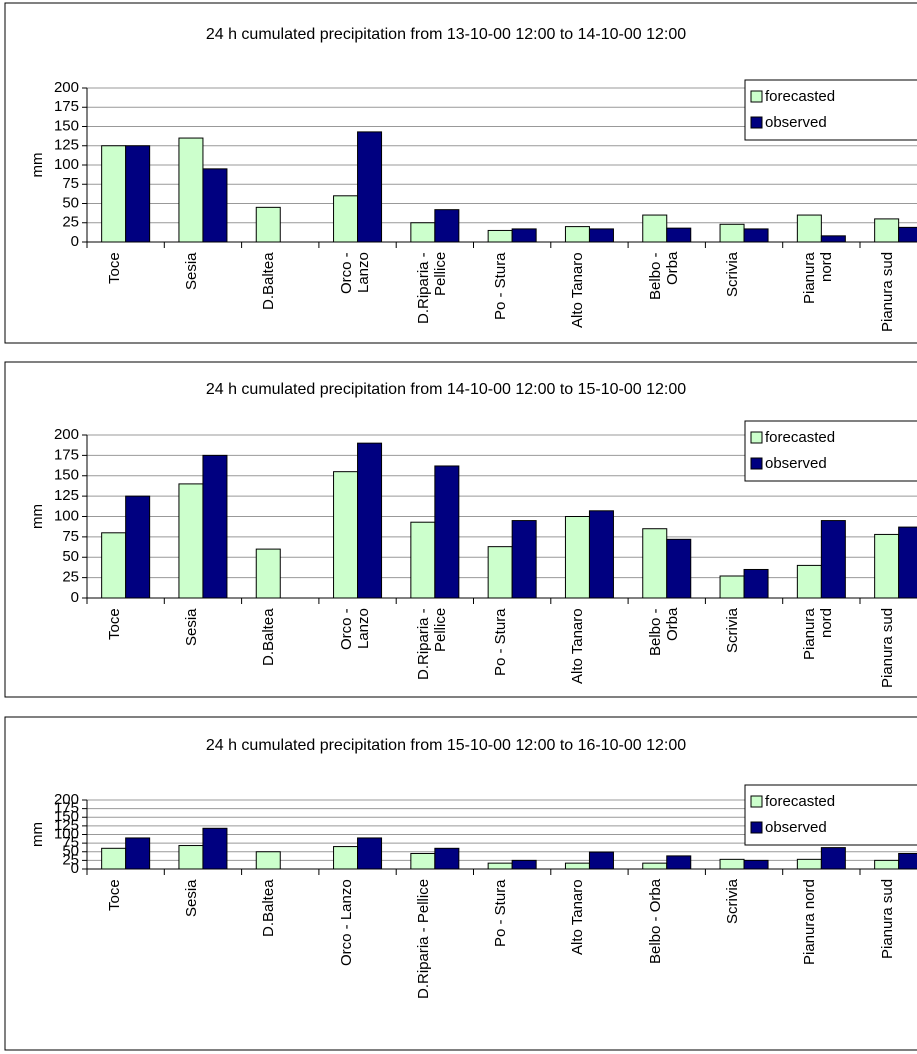  Describe the element at coordinates (114, 624) in the screenshot. I see `x-tick-label: Toce` at that location.